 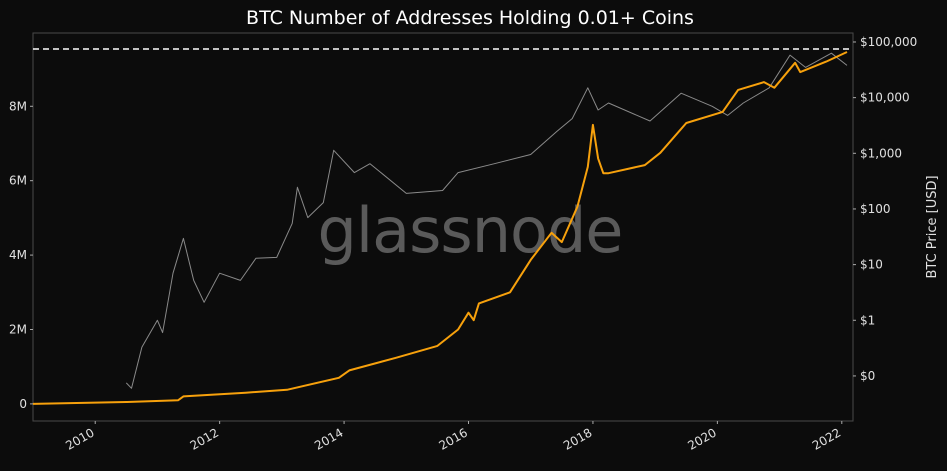 I want to click on right-tick-label: $1,000, so click(x=881, y=153).